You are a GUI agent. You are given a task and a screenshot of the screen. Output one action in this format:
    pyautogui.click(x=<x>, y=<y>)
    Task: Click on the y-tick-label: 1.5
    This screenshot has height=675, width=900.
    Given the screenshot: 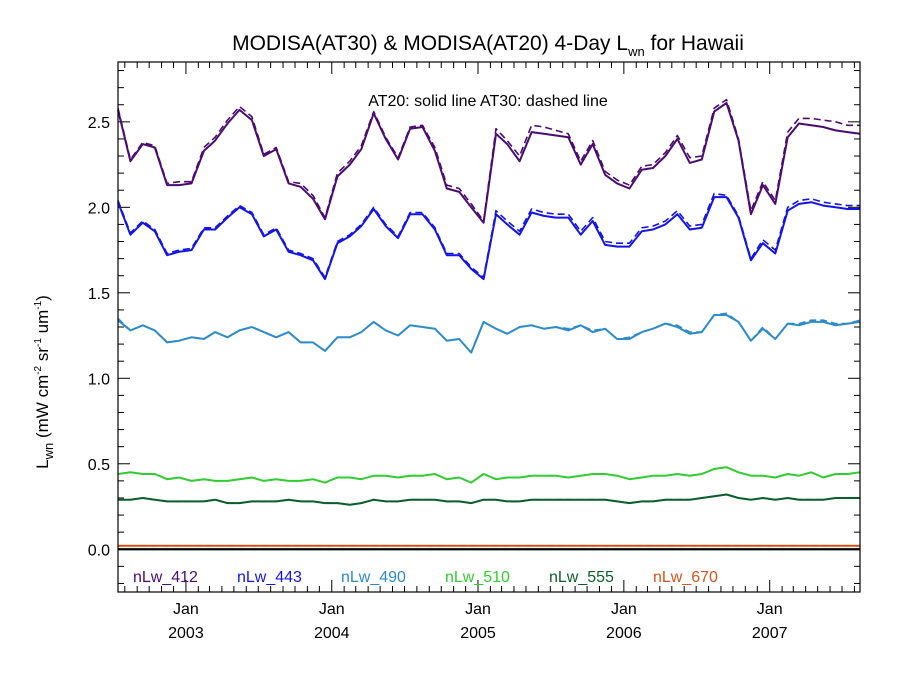 What is the action you would take?
    pyautogui.click(x=99, y=294)
    